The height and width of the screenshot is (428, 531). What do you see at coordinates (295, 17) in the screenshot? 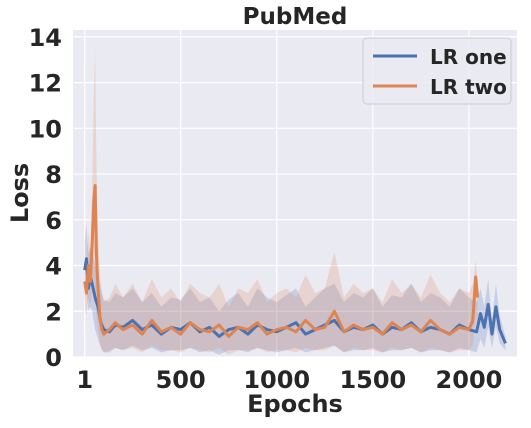
I see `chart-title: PubMed` at bounding box center [295, 17].